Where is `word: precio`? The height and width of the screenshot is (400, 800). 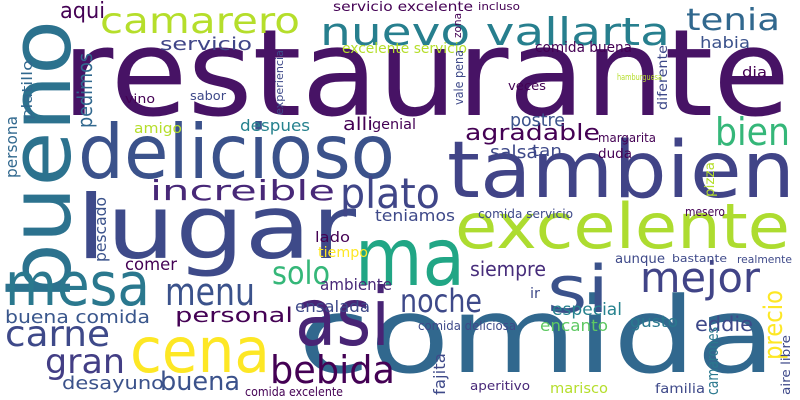
word: precio is located at coordinates (774, 325).